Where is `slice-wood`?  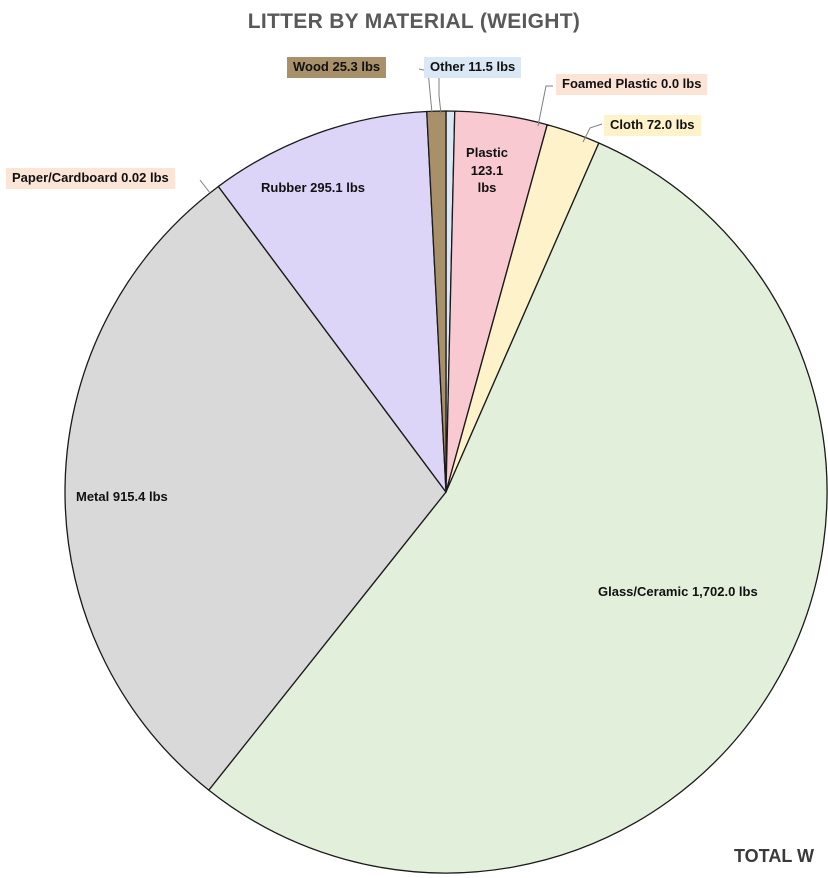
slice-wood is located at coordinates (436, 301).